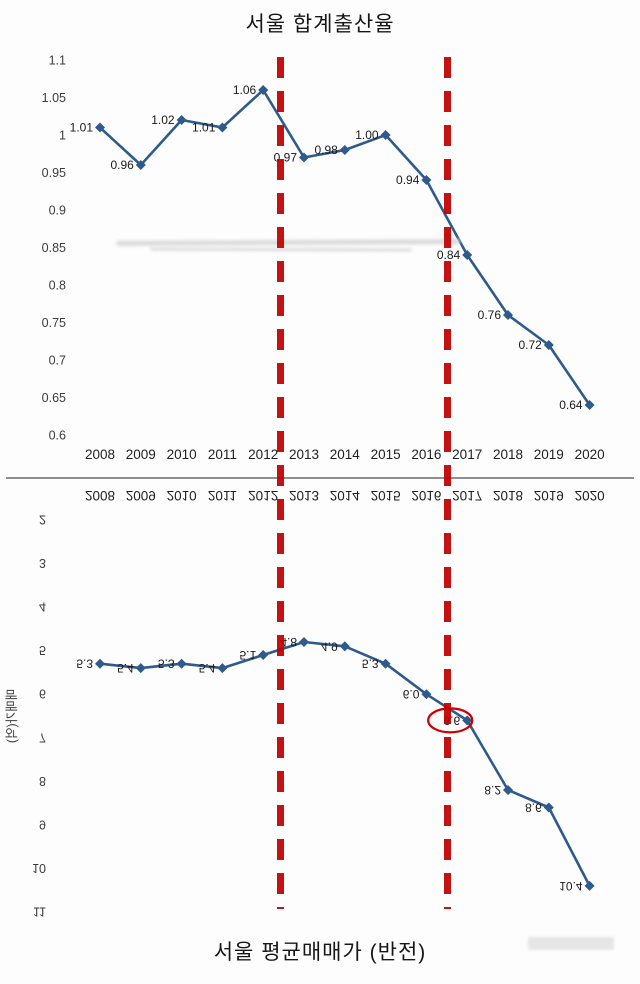 This screenshot has height=984, width=640. What do you see at coordinates (57, 436) in the screenshot?
I see `y-axis-tick-label: 0.6` at bounding box center [57, 436].